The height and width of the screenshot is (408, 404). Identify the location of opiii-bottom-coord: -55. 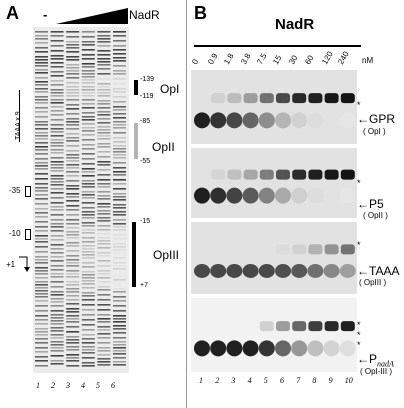
(145, 161).